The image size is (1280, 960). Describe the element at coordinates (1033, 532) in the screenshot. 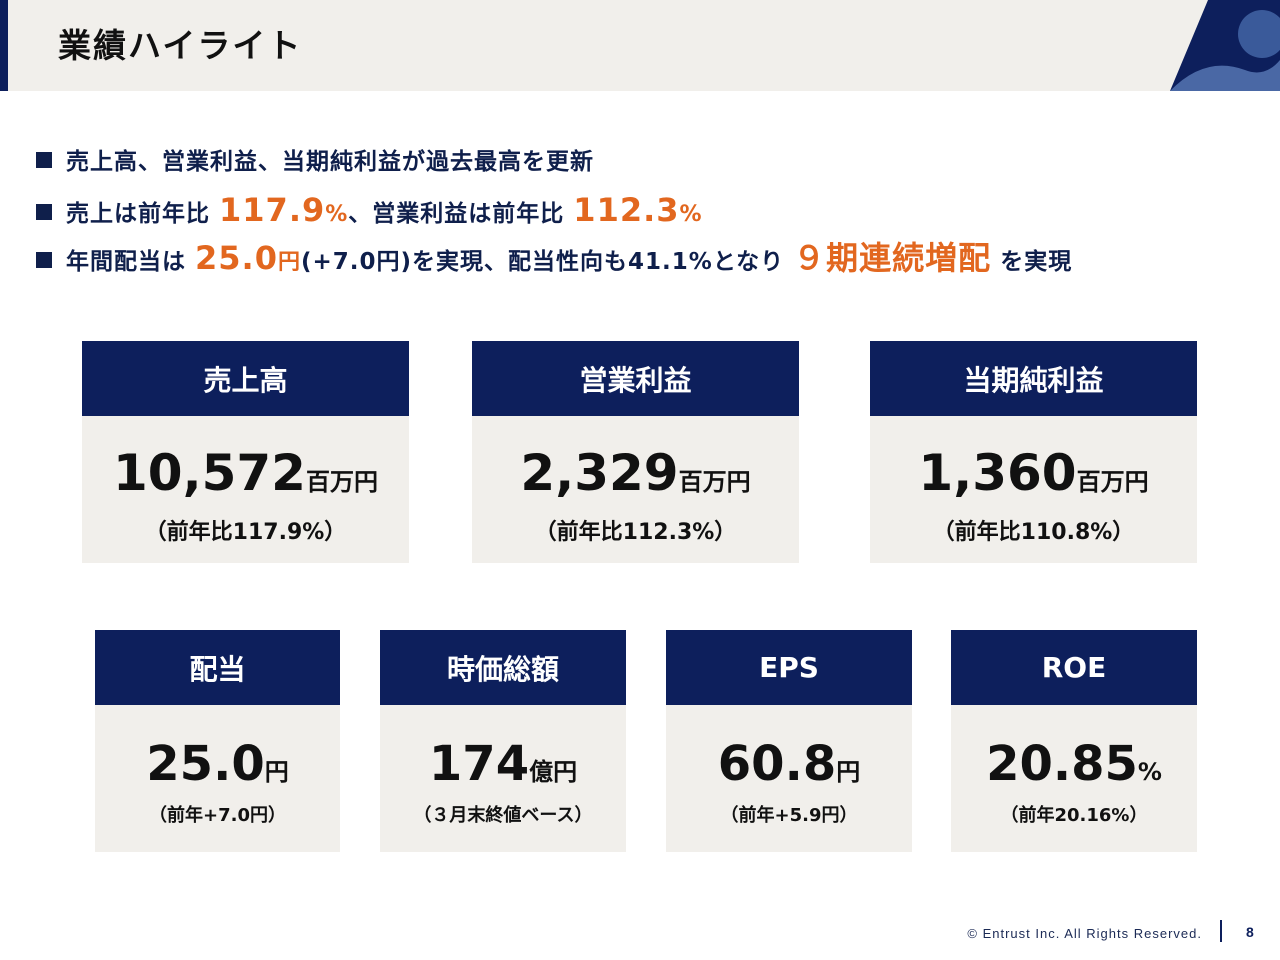

I see `card-sub: （前年比110.8%）` at that location.